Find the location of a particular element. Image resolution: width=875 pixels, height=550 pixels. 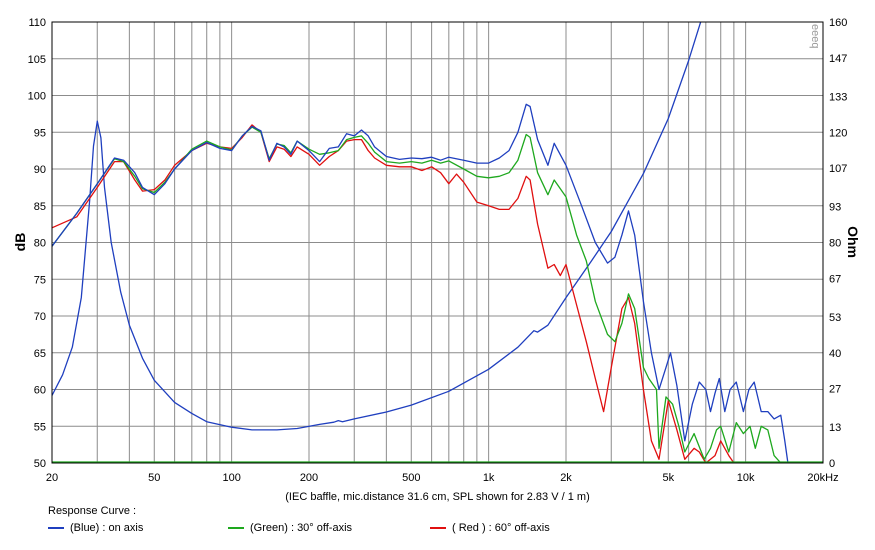

y2-axis-ticks: 0 13 27 40 53 67 80 93 107 120 133 147 160 is located at coordinates (838, 243).